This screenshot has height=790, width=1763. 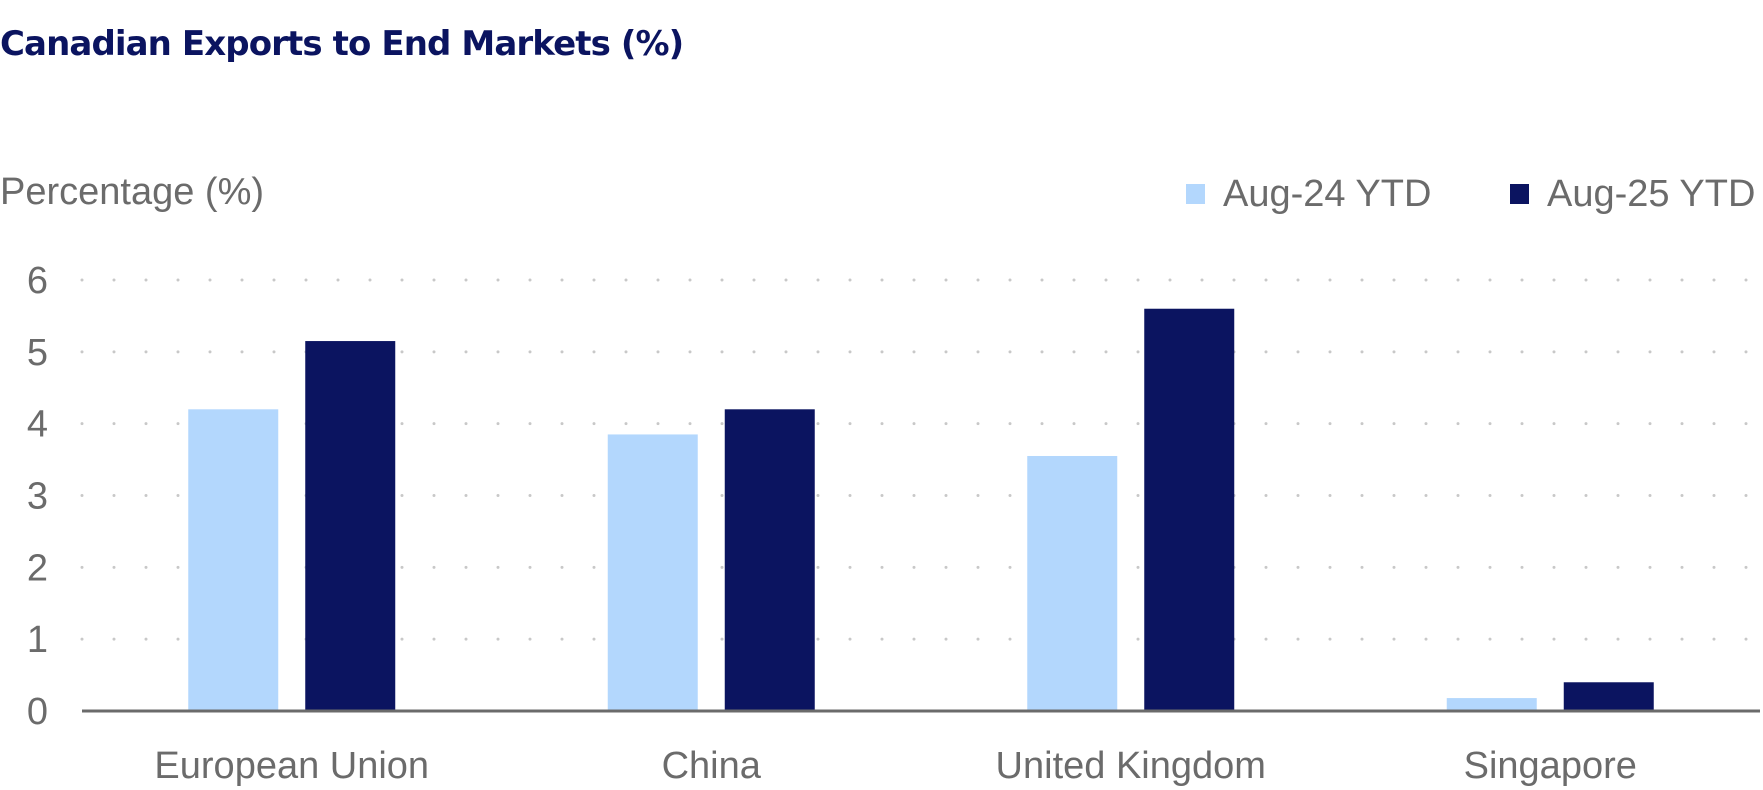 I want to click on y-tick-label: 0, so click(x=37, y=712).